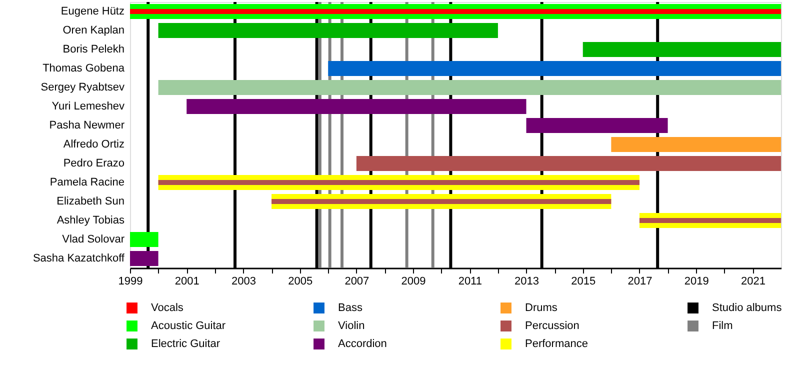 This screenshot has width=800, height=380. What do you see at coordinates (93, 164) in the screenshot?
I see `y-tick-label: Pedro Erazo` at bounding box center [93, 164].